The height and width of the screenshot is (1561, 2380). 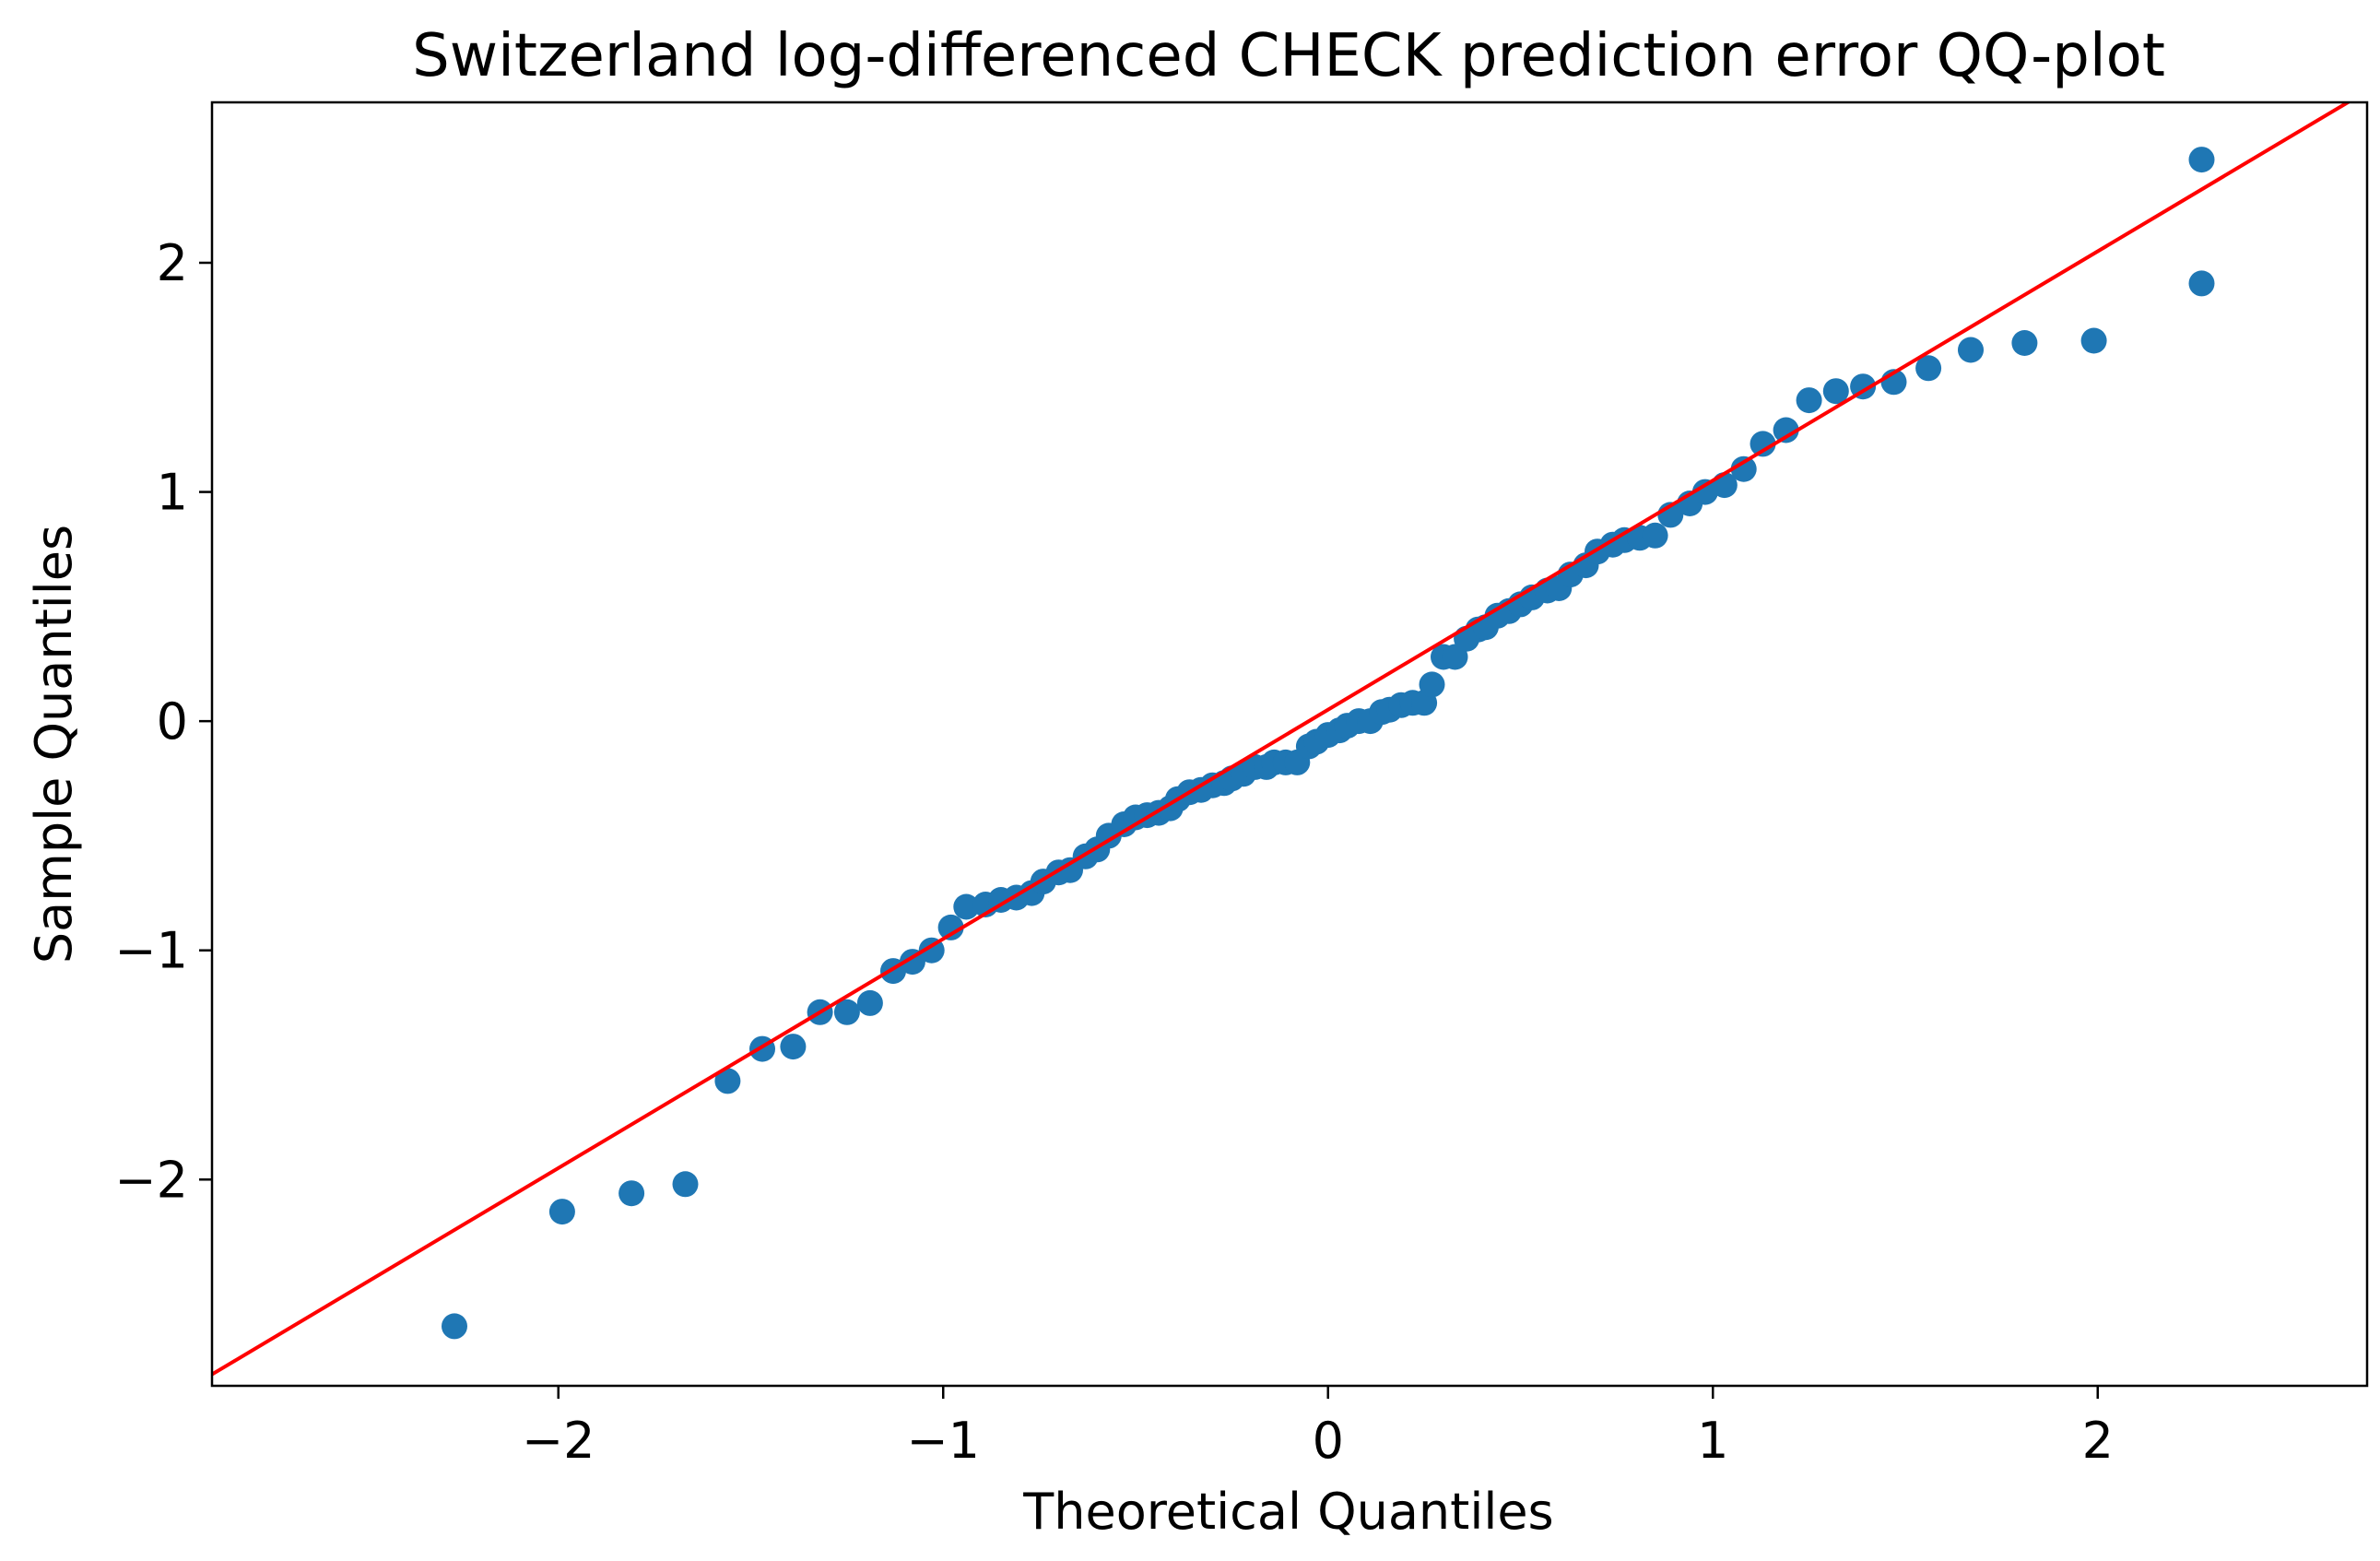 What do you see at coordinates (1712, 1441) in the screenshot?
I see `x-tick-label-3: 1` at bounding box center [1712, 1441].